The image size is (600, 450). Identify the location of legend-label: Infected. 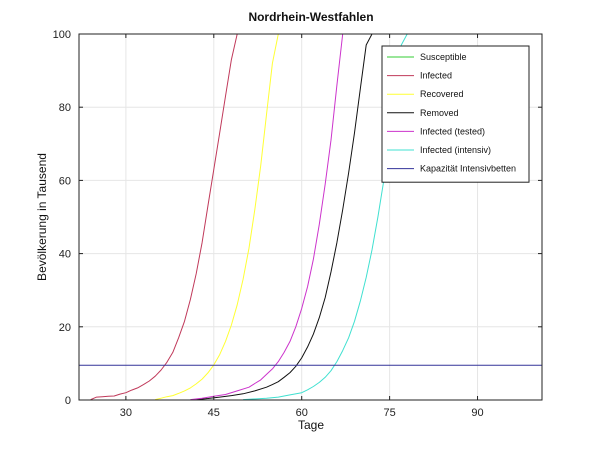
(436, 76).